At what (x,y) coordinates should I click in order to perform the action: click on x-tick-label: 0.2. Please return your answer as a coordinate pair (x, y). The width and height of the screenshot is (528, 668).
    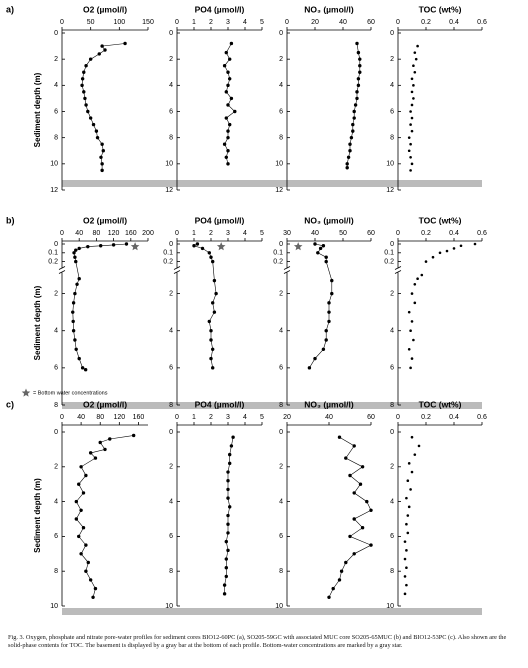
    Looking at the image, I should click on (426, 22).